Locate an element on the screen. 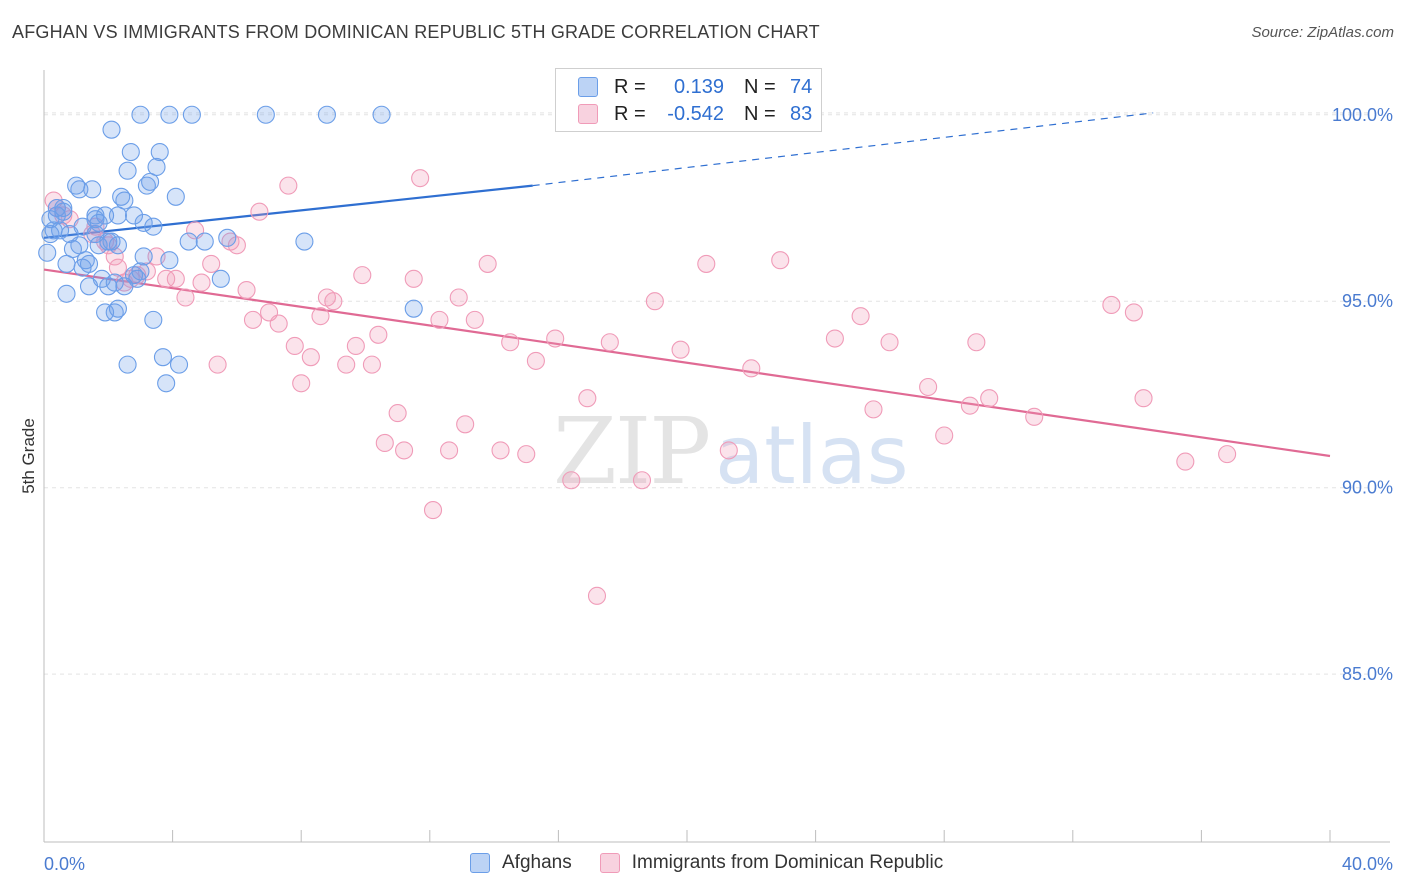  watermark-atlas: atlas is located at coordinates (812, 455).